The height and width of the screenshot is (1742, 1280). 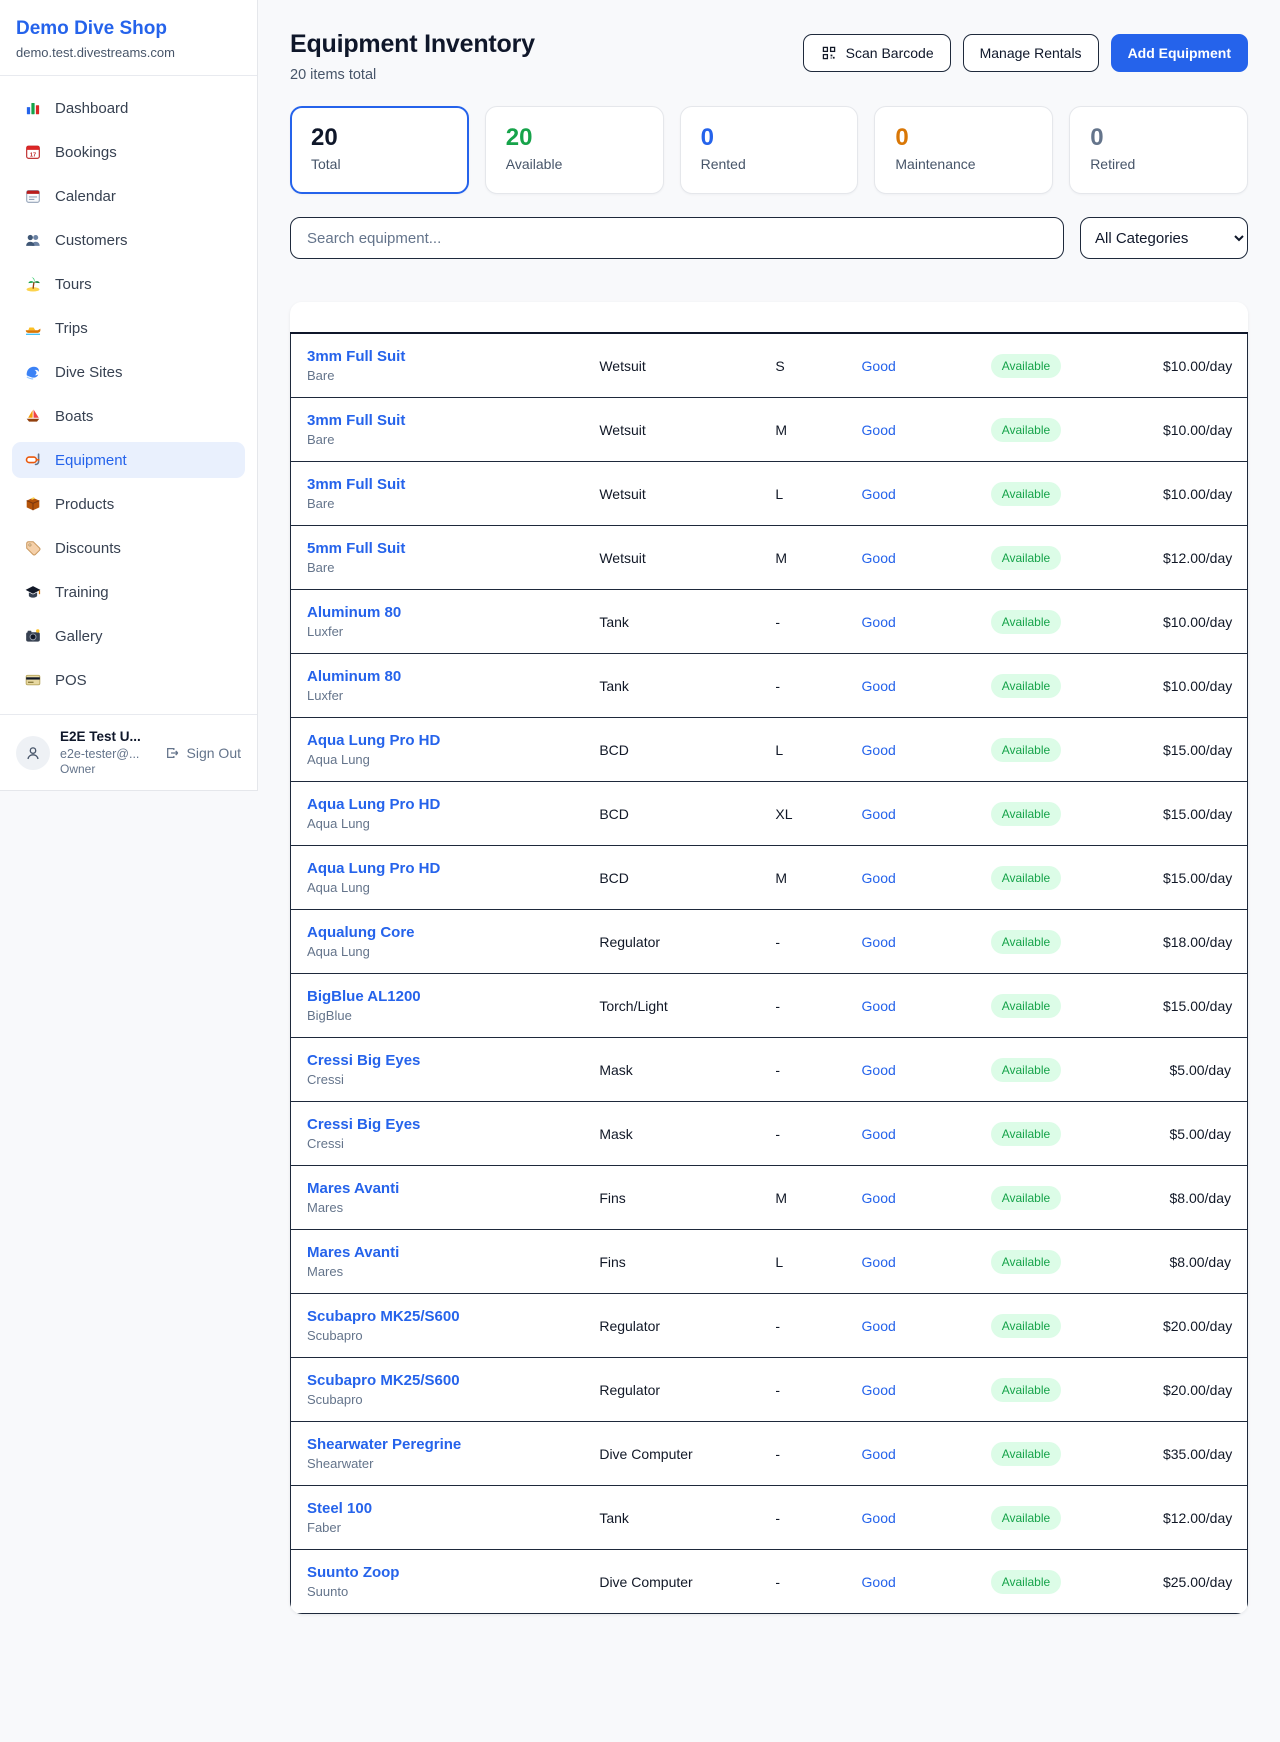 I want to click on item-name-link: Suunto Zoop, so click(x=353, y=1572).